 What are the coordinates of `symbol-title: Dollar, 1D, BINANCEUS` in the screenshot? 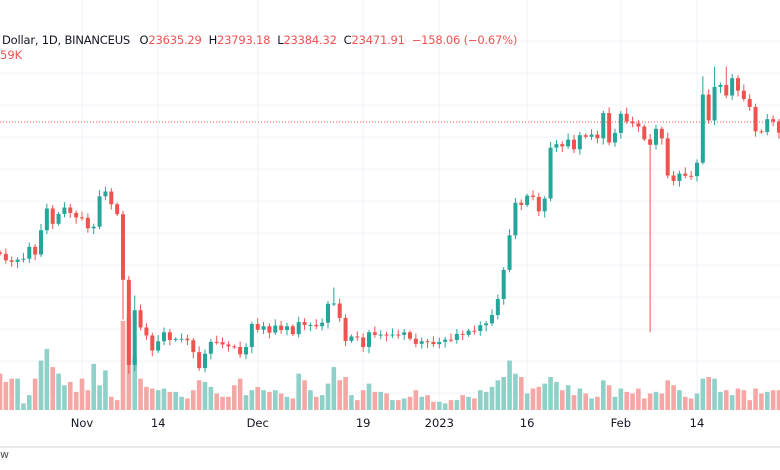 It's located at (66, 40).